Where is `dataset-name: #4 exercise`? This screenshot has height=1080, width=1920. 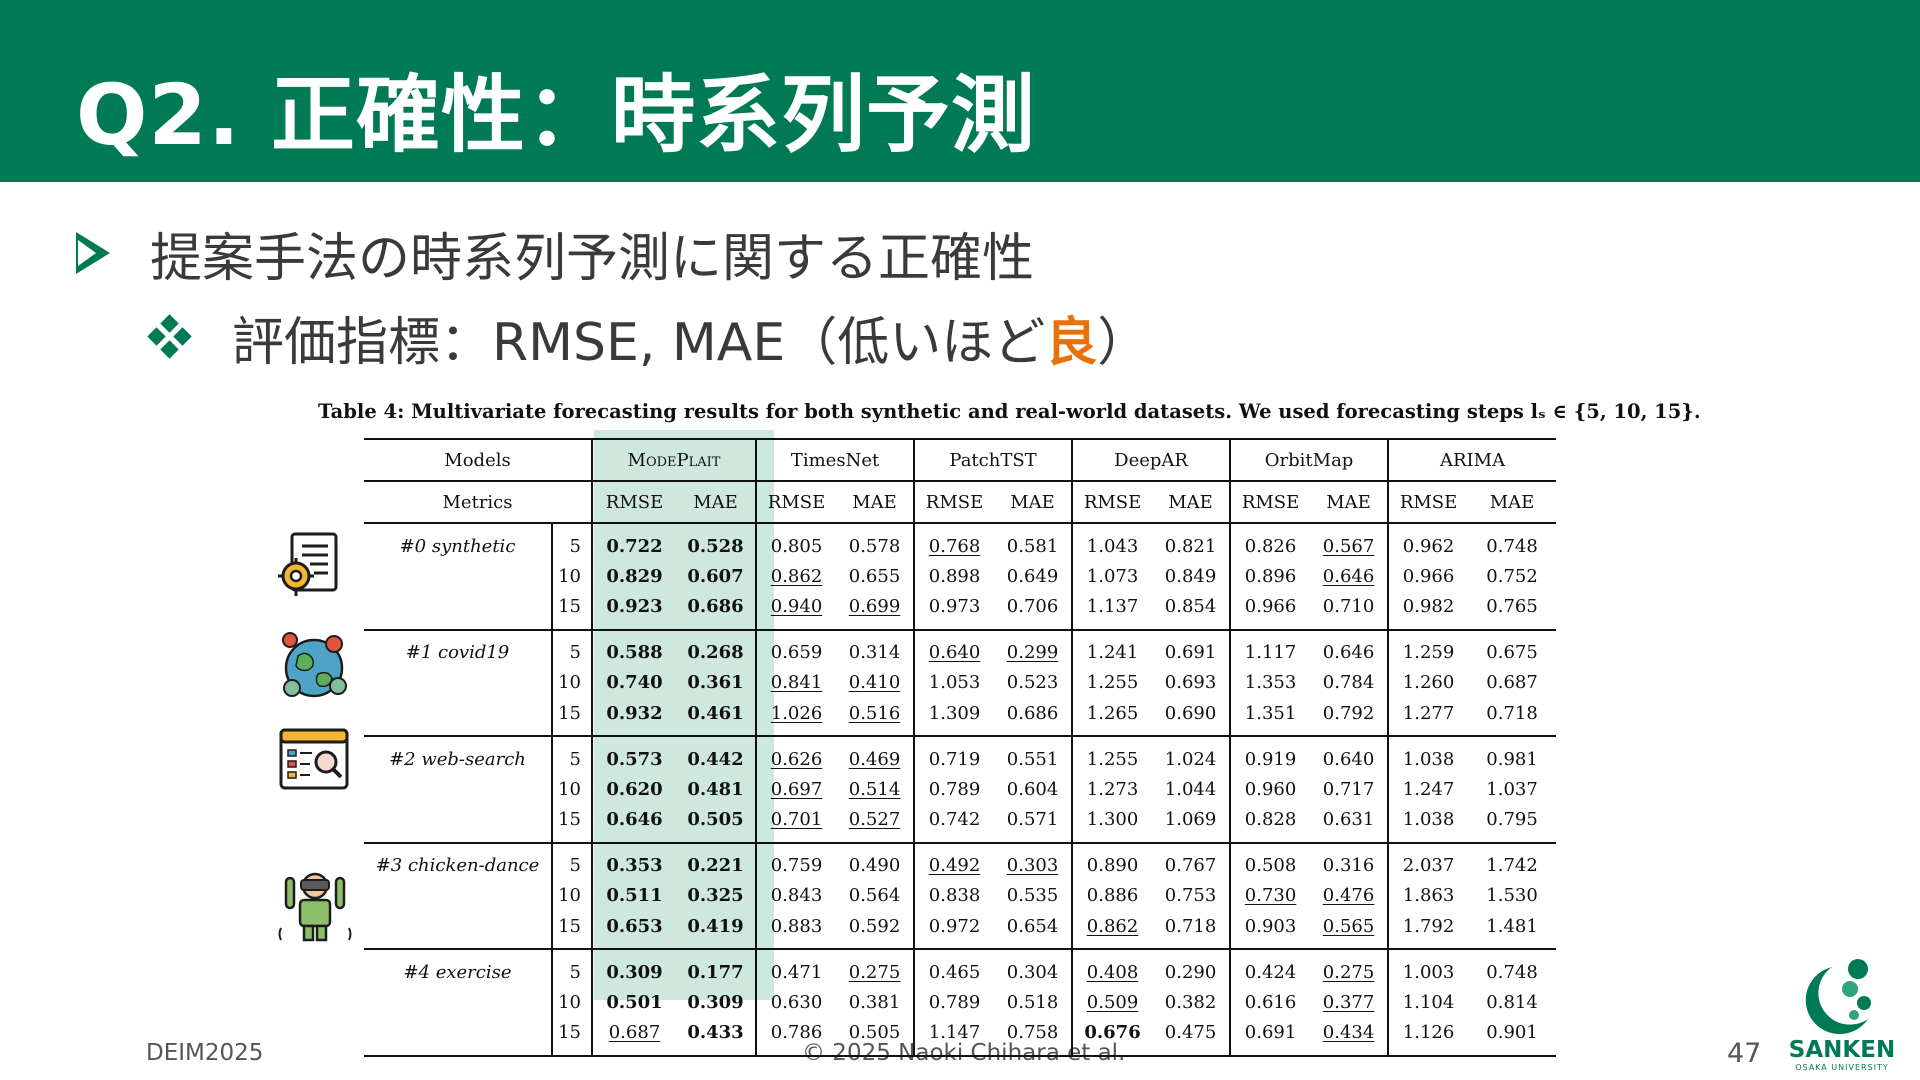
dataset-name: #4 exercise is located at coordinates (458, 968).